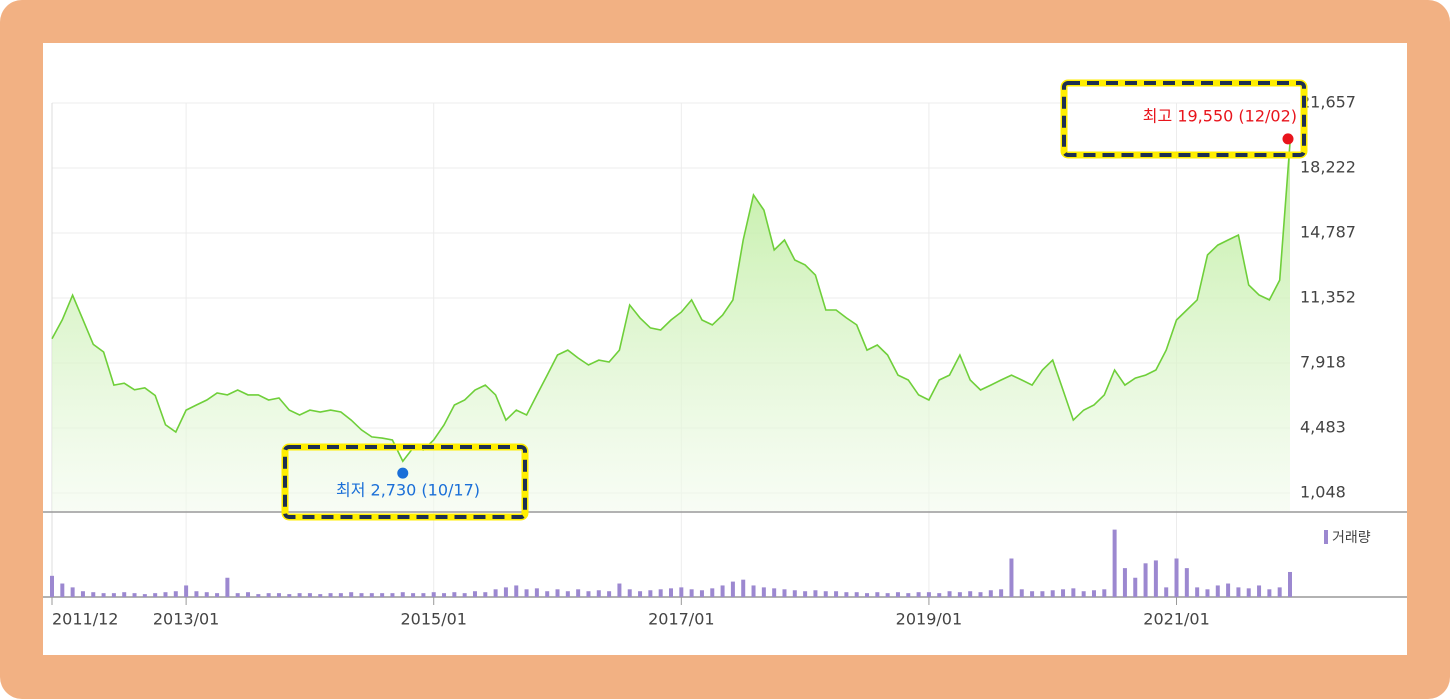  I want to click on x-tick-label: 2011/12, so click(85, 619).